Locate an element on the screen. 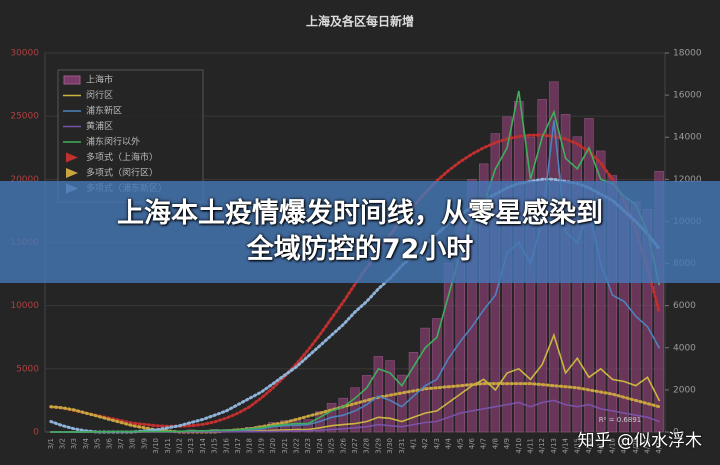 The height and width of the screenshot is (465, 720). x-tick-label: 3/13 is located at coordinates (191, 446).